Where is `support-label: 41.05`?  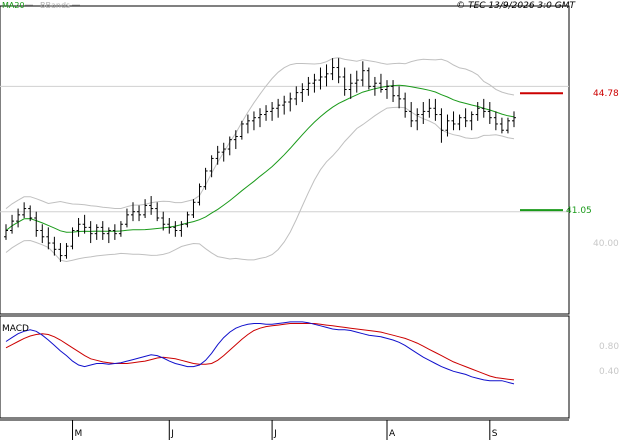 support-label: 41.05 is located at coordinates (579, 211).